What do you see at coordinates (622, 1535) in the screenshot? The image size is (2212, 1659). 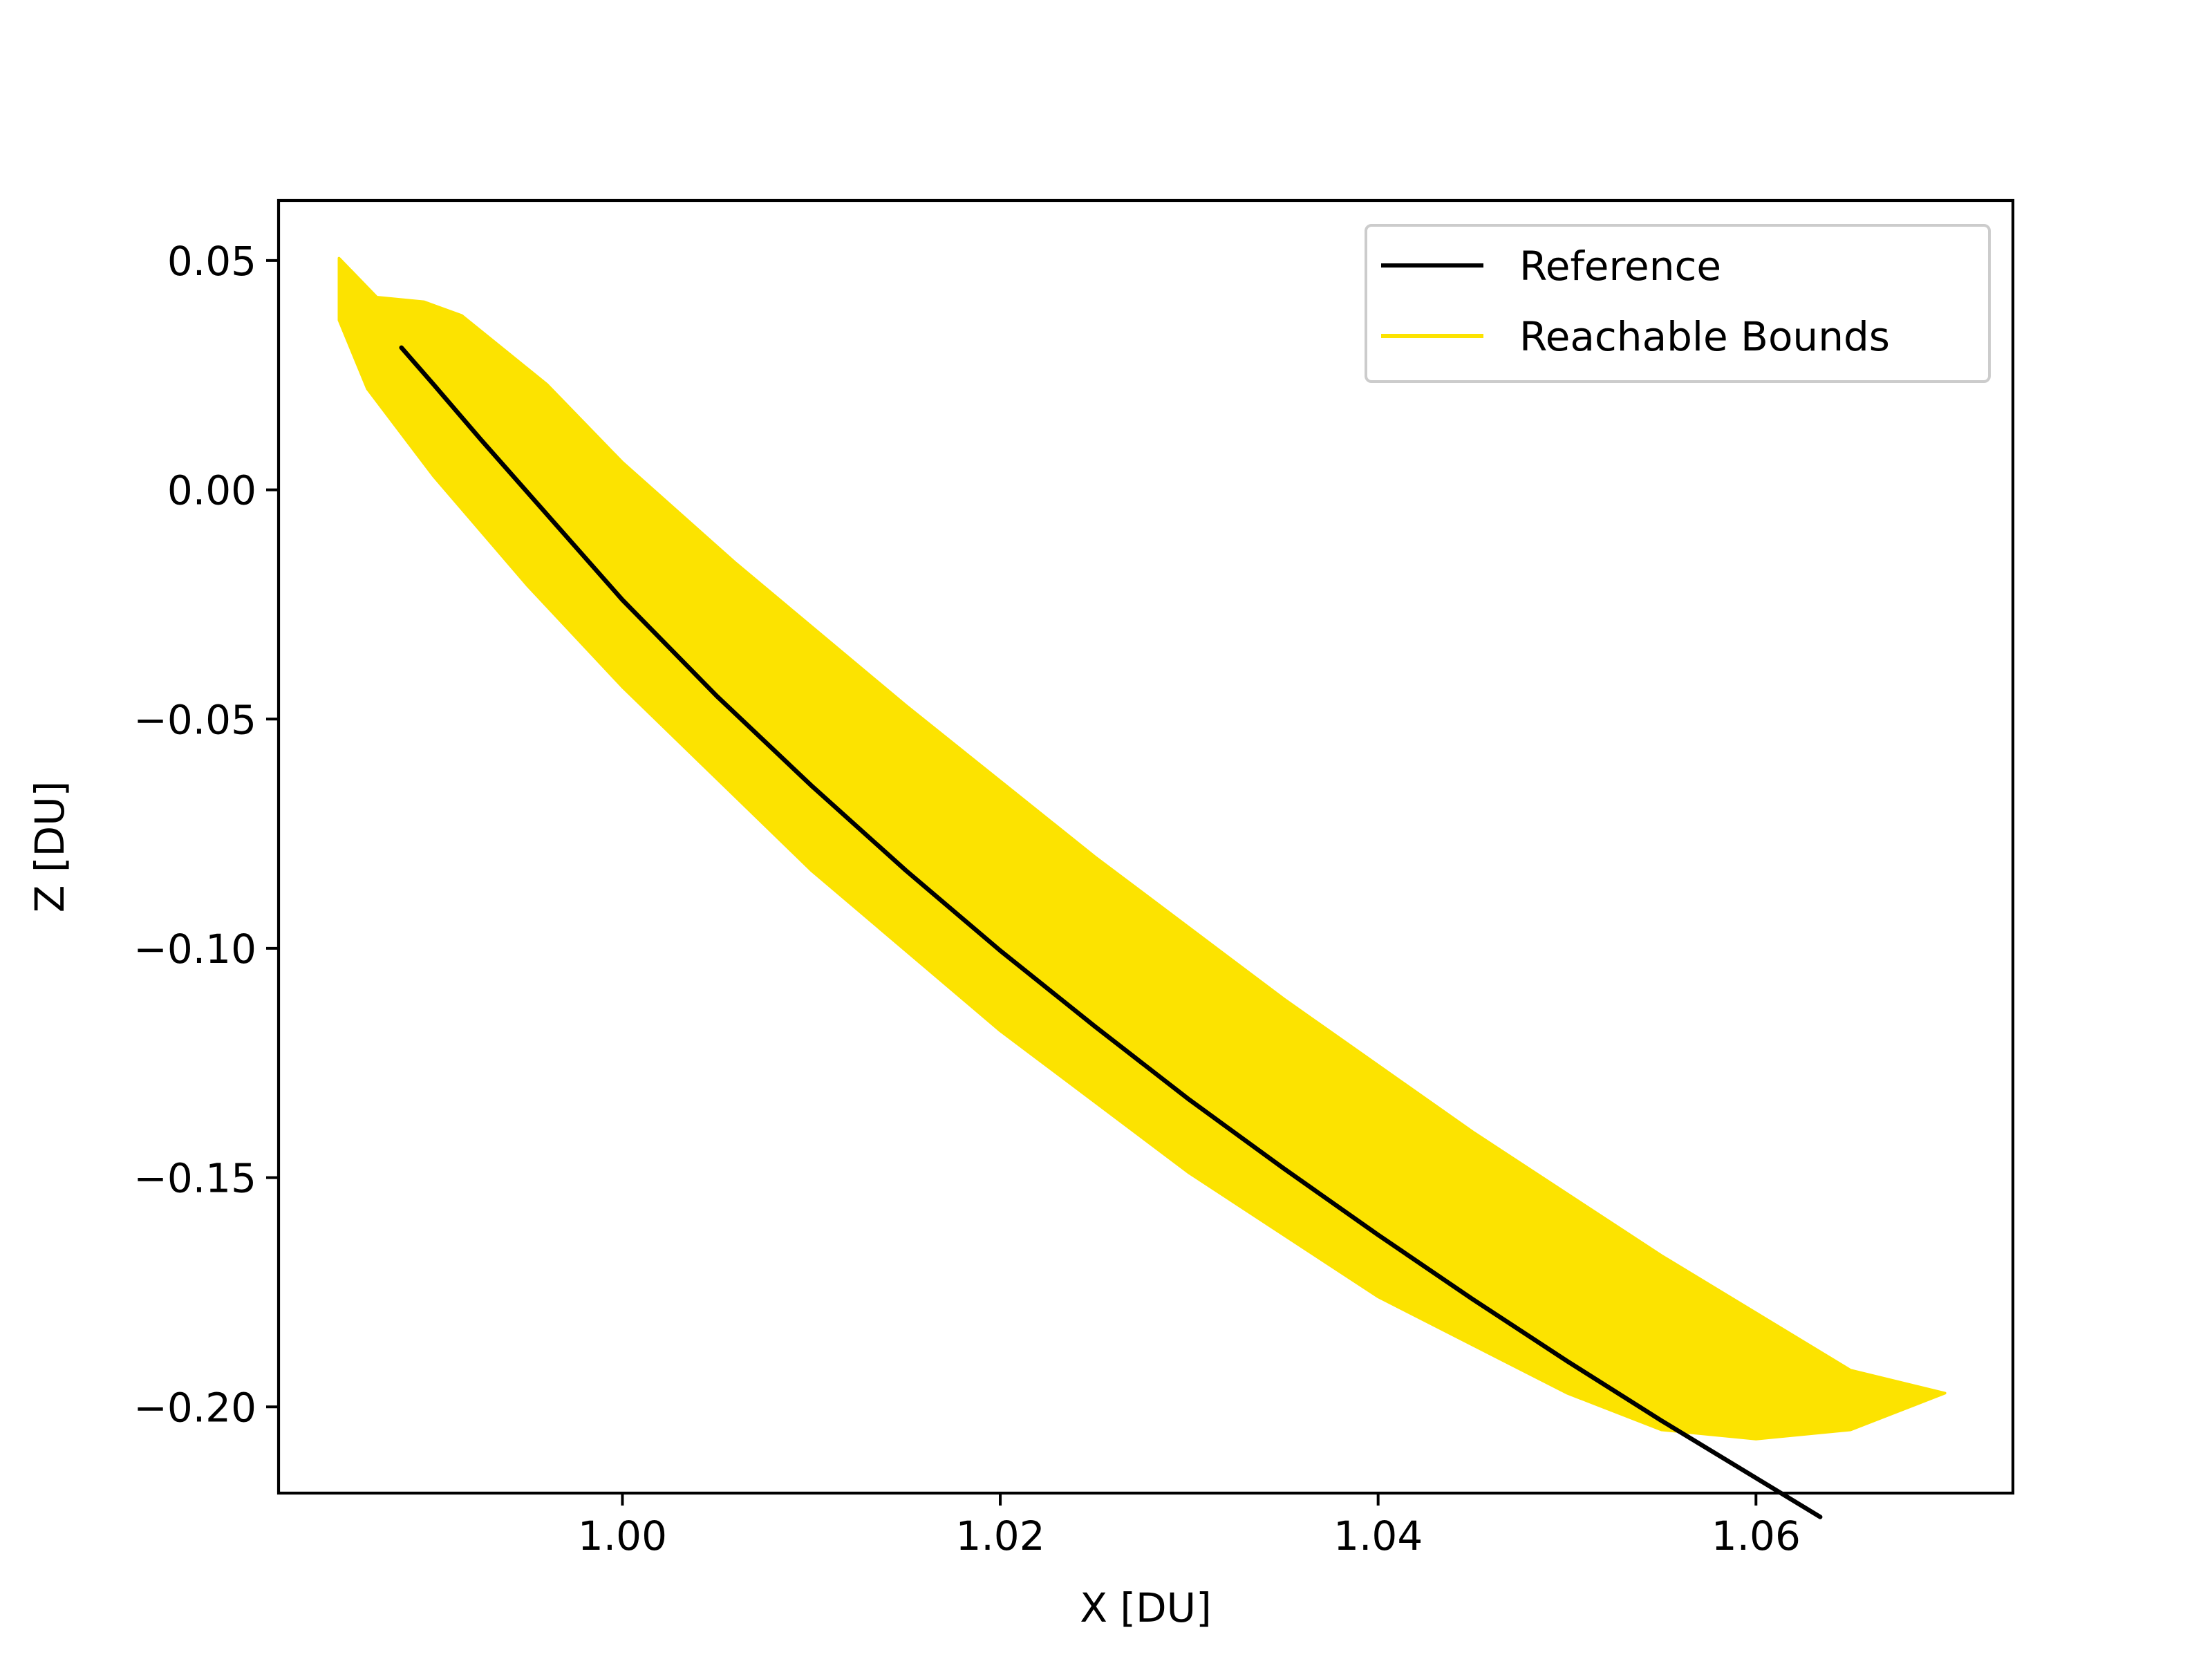 I see `x-tick-label: 1.00` at bounding box center [622, 1535].